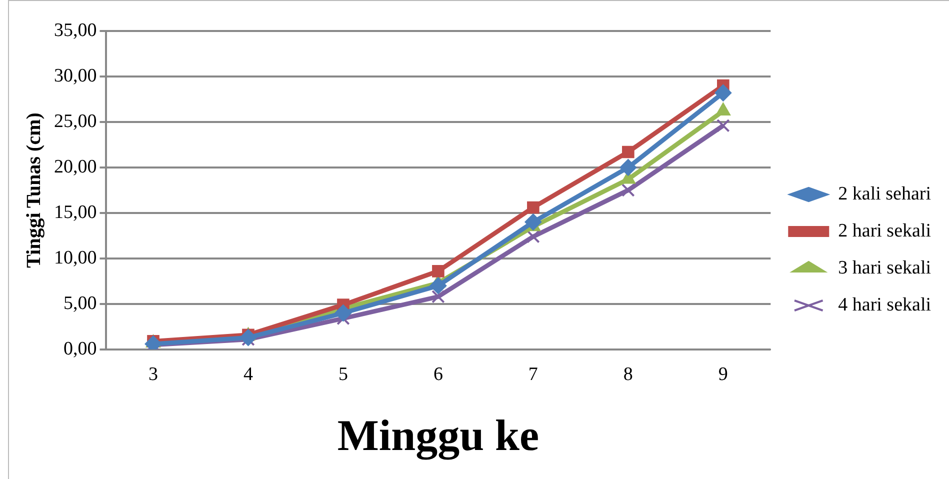  I want to click on x-axis-title: Minggu ke, so click(438, 435).